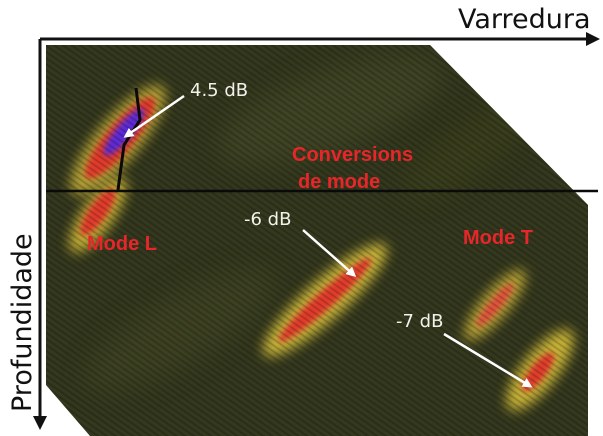  What do you see at coordinates (339, 182) in the screenshot?
I see `conversions-label-line2: de mode` at bounding box center [339, 182].